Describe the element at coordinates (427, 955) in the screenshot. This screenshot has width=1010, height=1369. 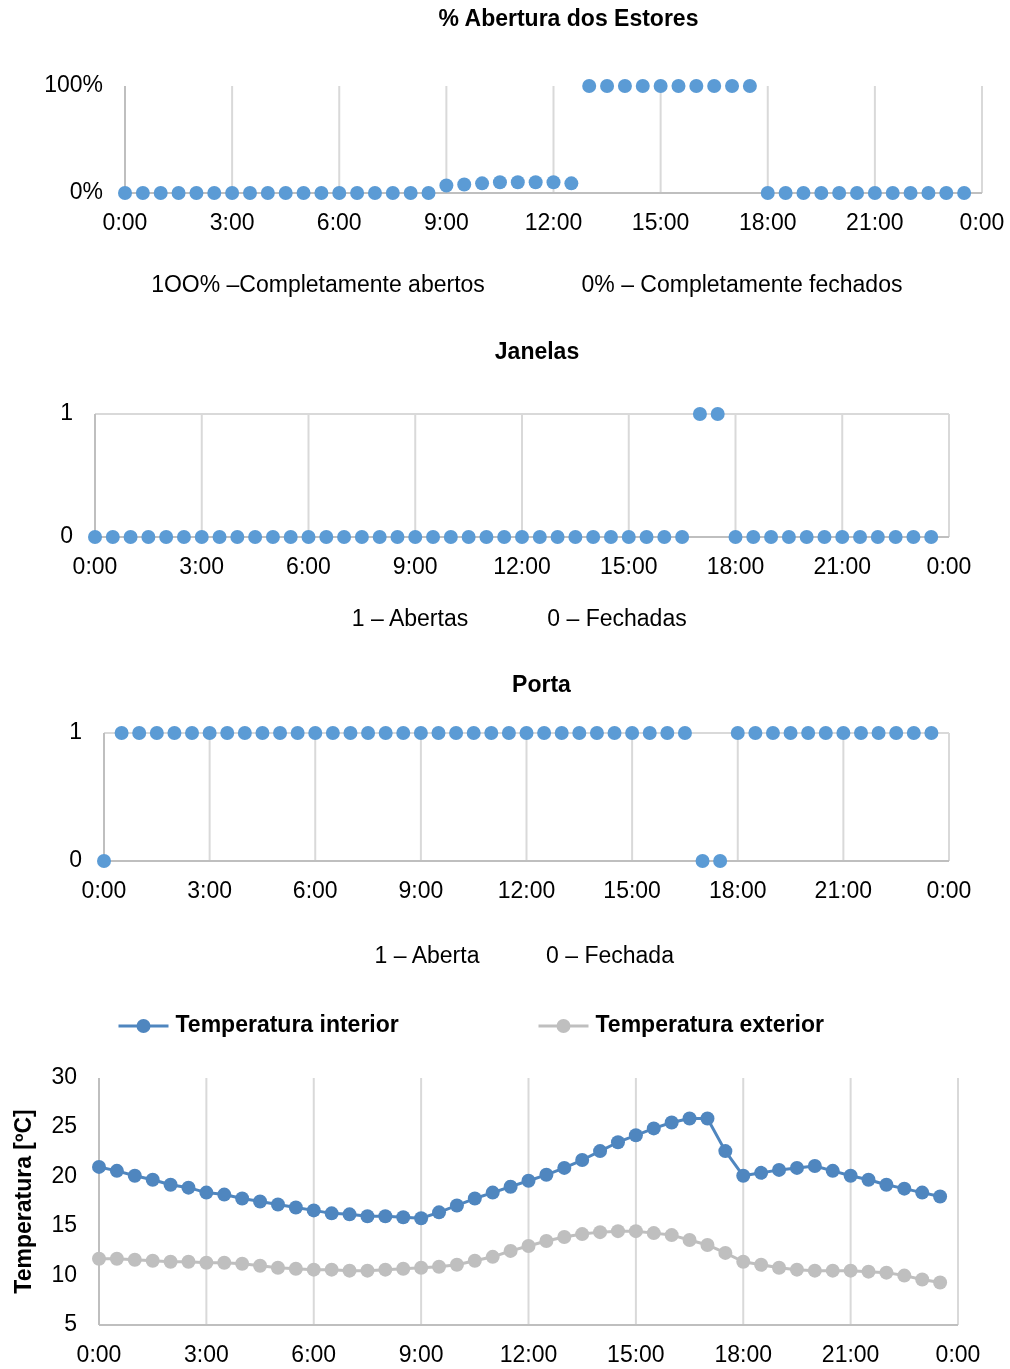
I see `text: 1 – Aberta` at that location.